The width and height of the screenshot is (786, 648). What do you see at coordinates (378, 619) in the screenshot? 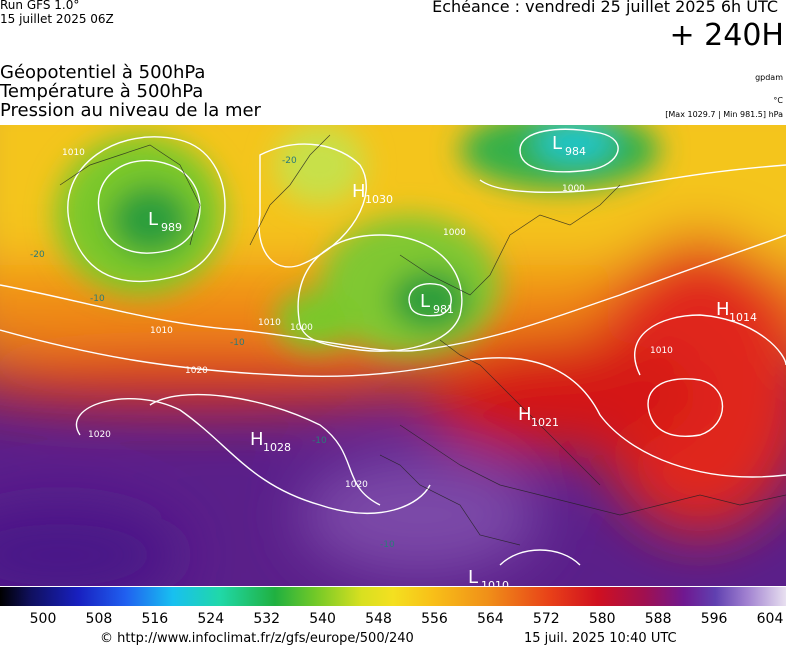
I see `colorbar-label: 548` at bounding box center [378, 619].